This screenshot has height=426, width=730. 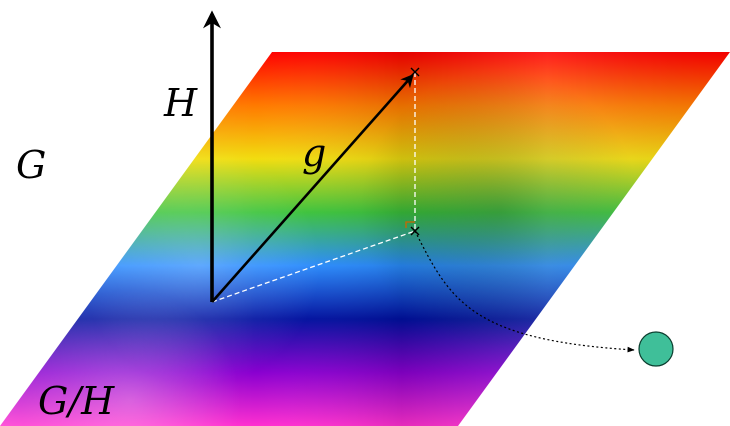 What do you see at coordinates (415, 72) in the screenshot?
I see `cross-icon` at bounding box center [415, 72].